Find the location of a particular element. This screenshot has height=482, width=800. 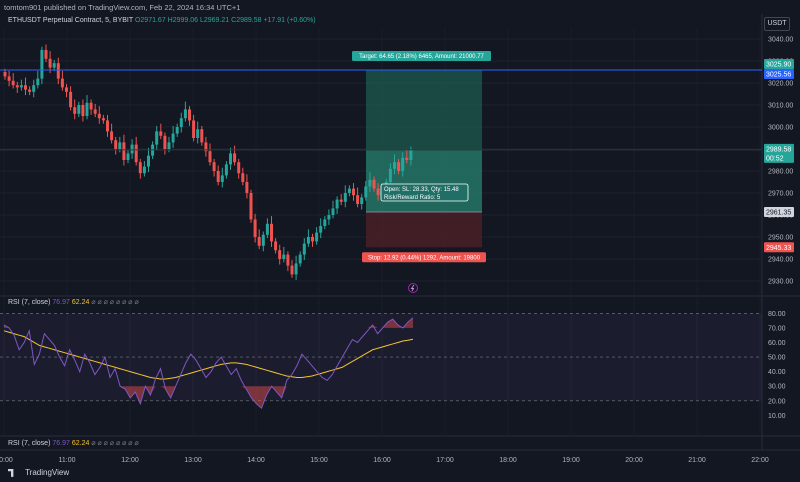

rsi-legend-name-2: RSI (7, close) is located at coordinates (29, 443).